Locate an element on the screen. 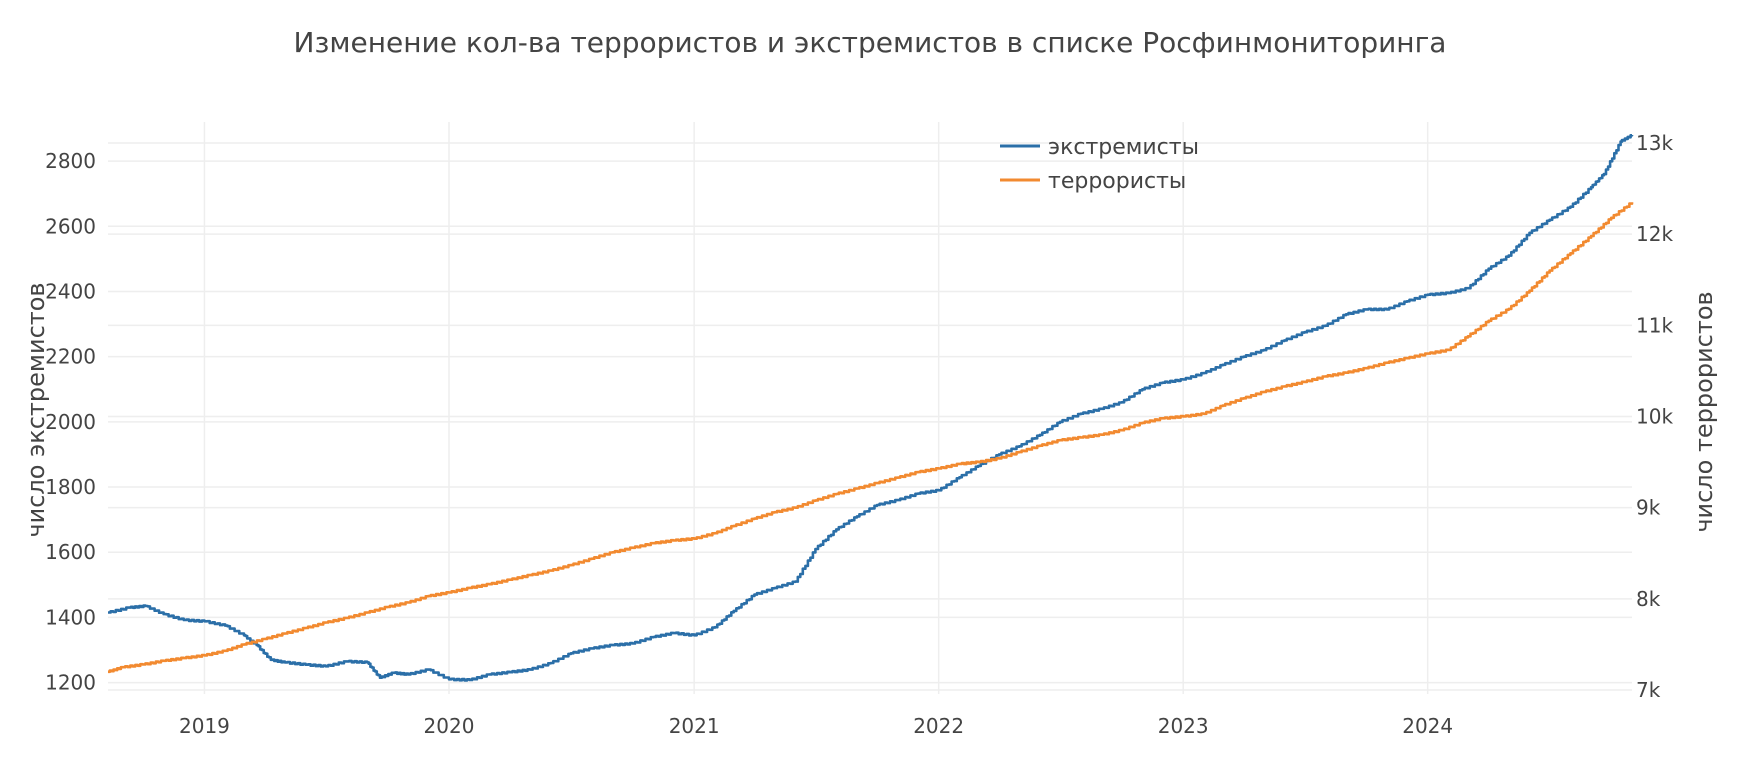  y-axis-right-title: число террористов is located at coordinates (1704, 411).